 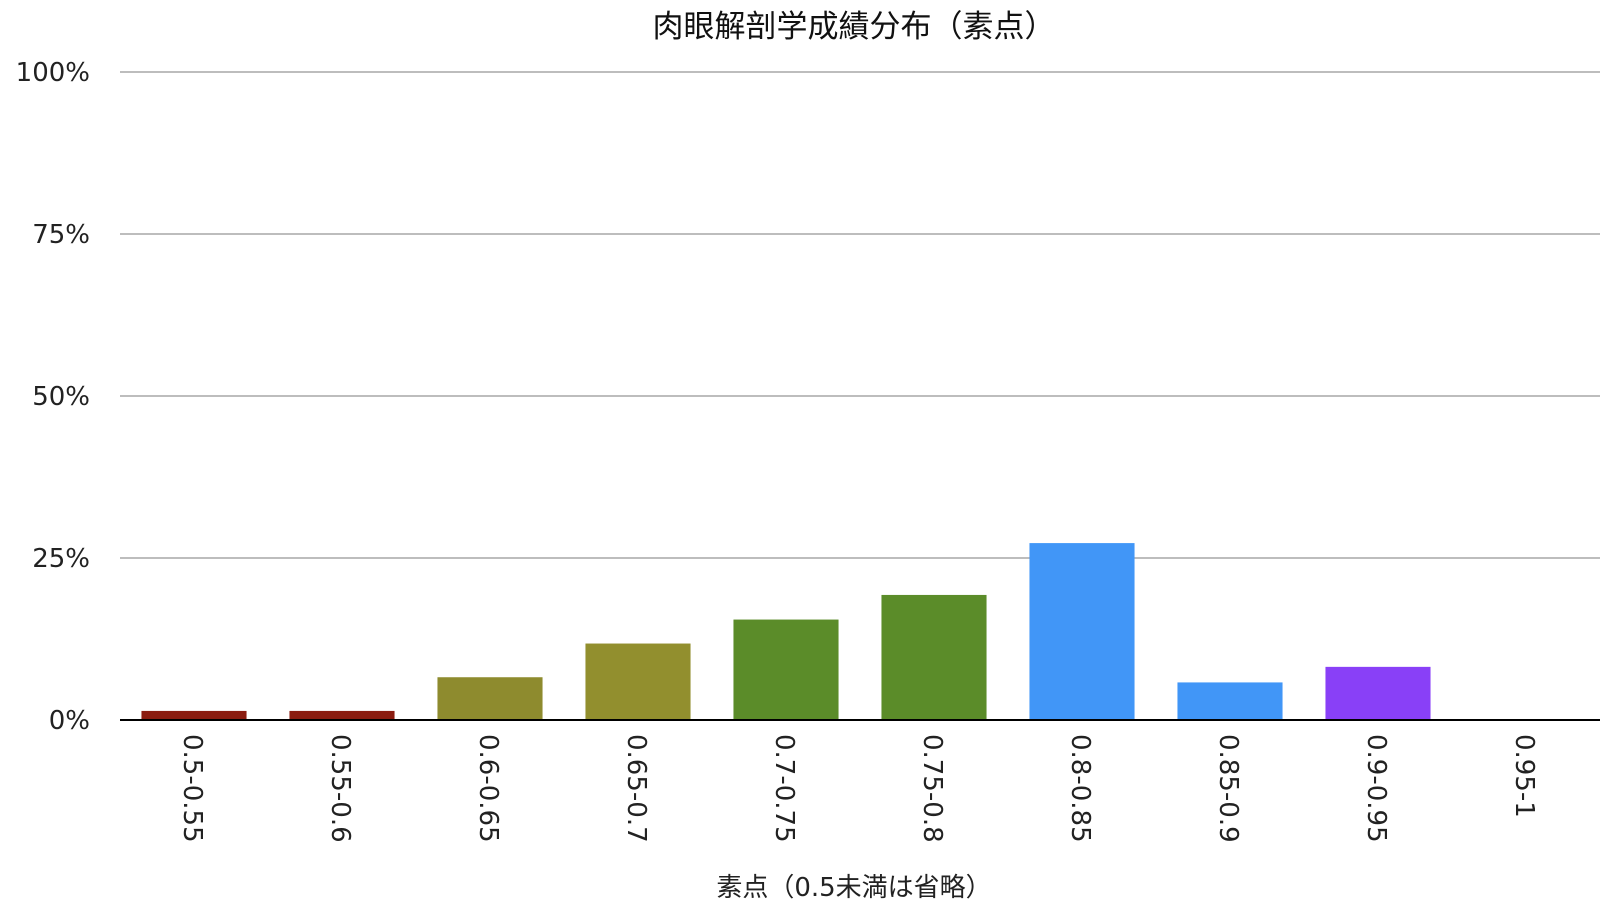 What do you see at coordinates (1376, 788) in the screenshot?
I see `x-category-label: 0.9-0.95` at bounding box center [1376, 788].